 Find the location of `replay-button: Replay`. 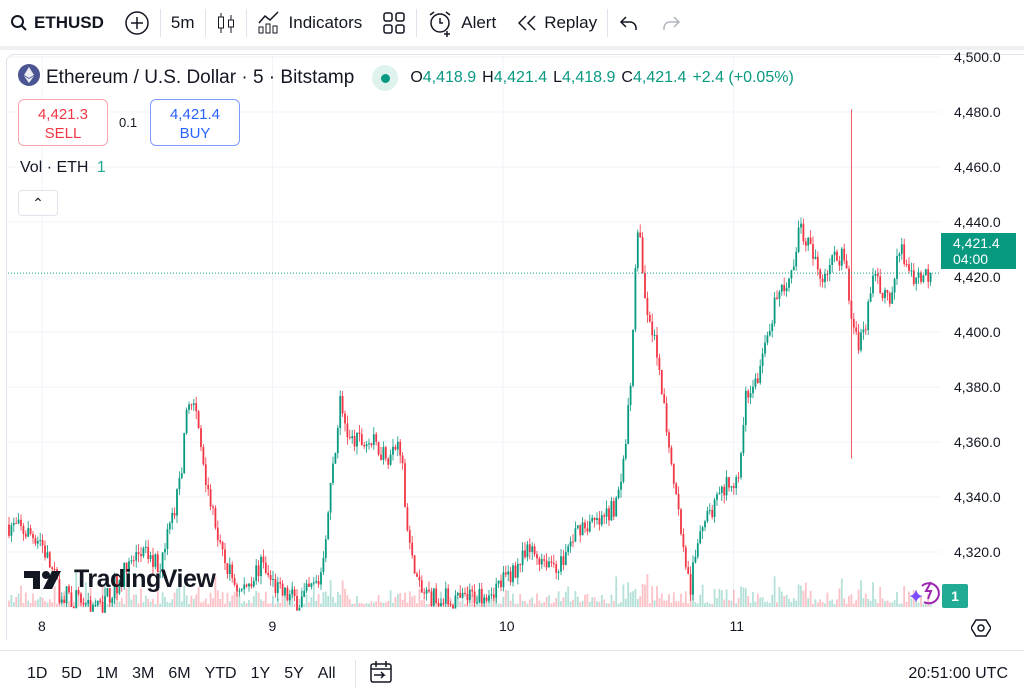

replay-button: Replay is located at coordinates (556, 23).